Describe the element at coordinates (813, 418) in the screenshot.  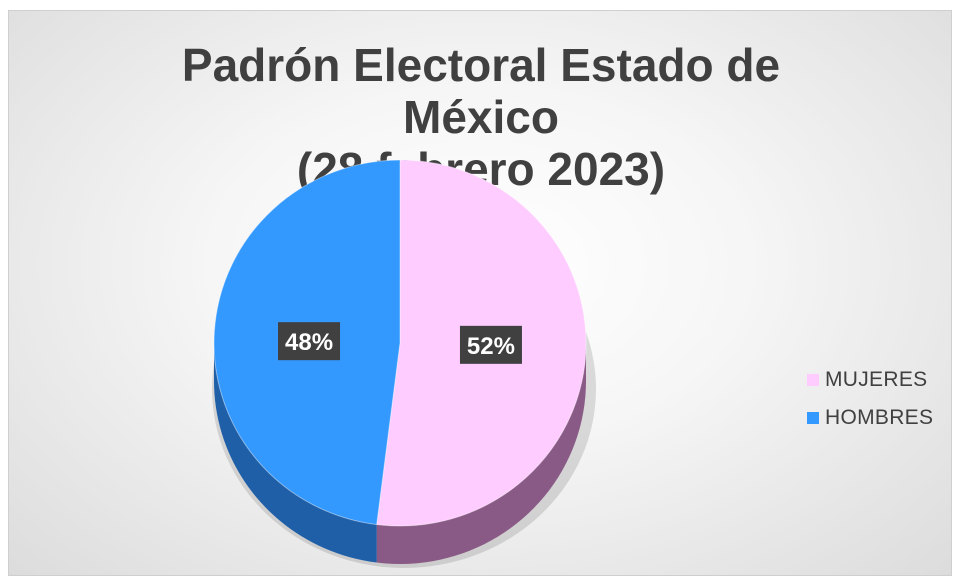
I see `legend-swatch-hombres` at that location.